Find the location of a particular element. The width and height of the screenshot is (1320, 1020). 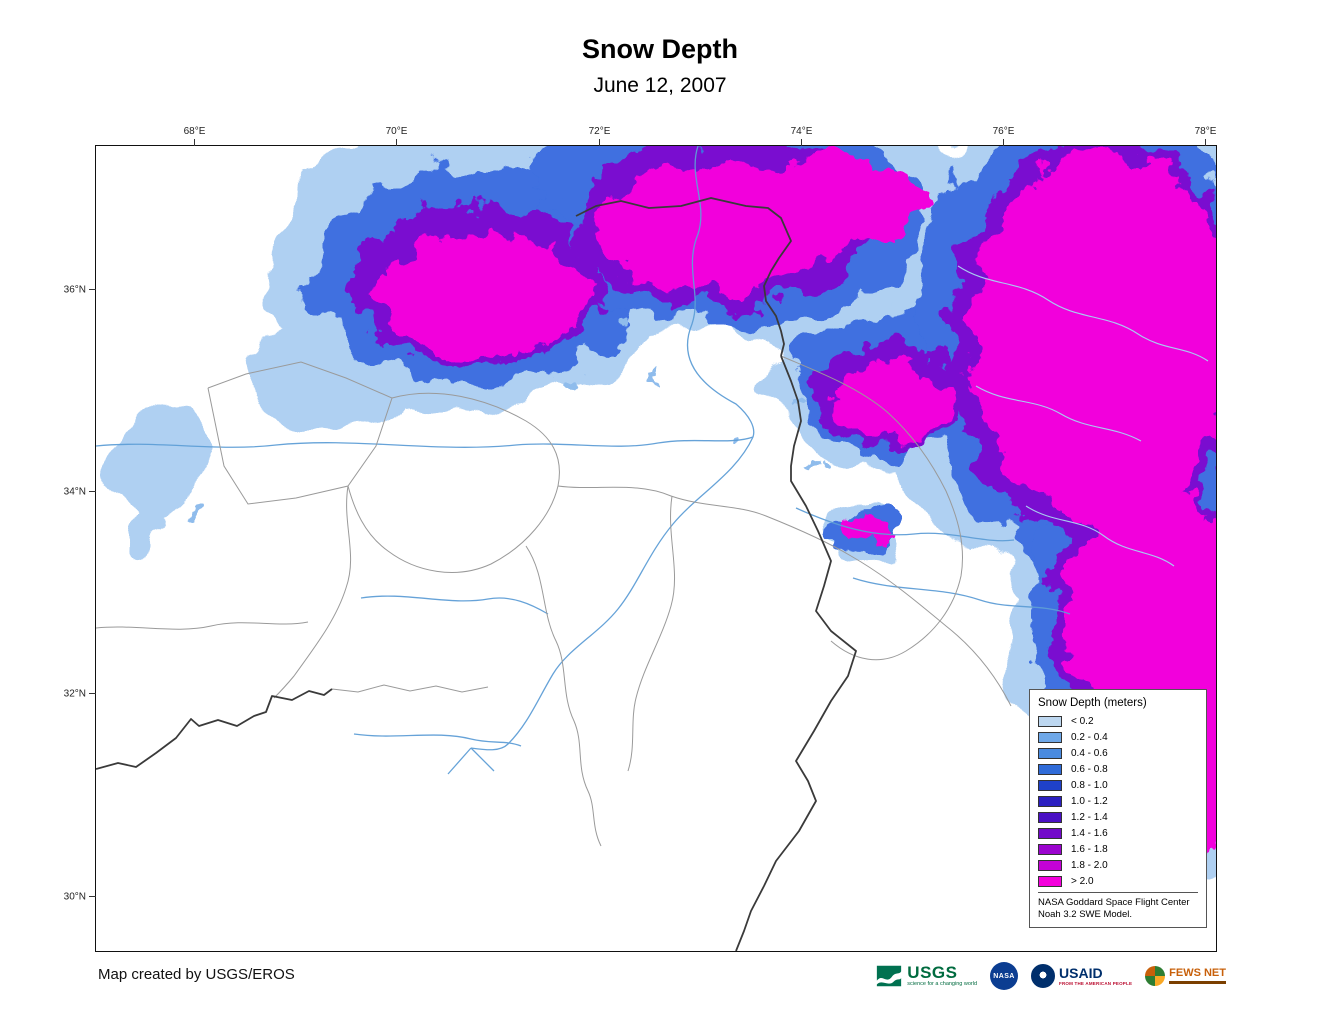

usgs-logo-text: USGS is located at coordinates (932, 973).